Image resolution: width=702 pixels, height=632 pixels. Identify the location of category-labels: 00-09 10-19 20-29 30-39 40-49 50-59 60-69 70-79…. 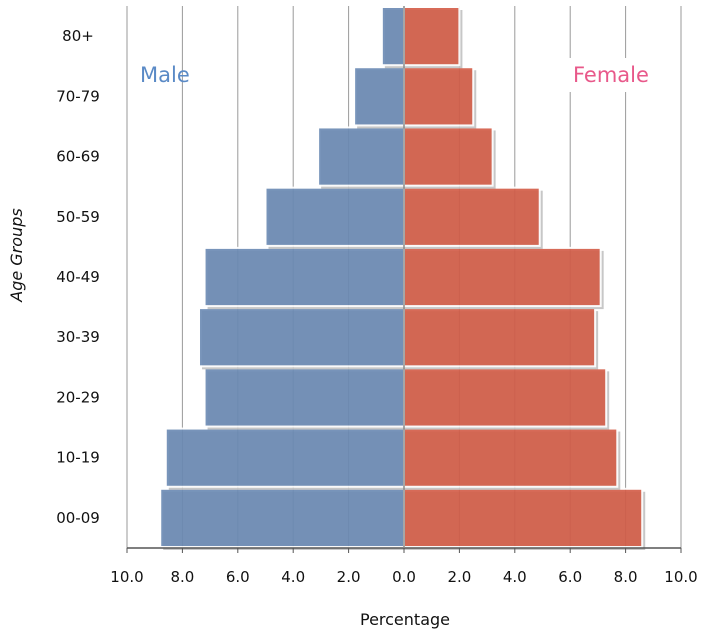
(78, 277).